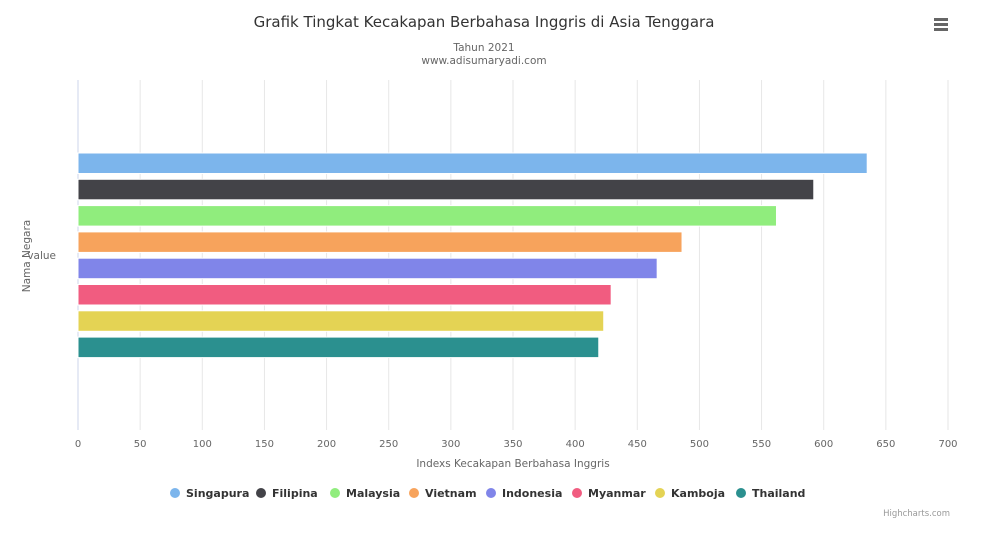 The height and width of the screenshot is (533, 1000). I want to click on bar-indonesia, so click(367, 268).